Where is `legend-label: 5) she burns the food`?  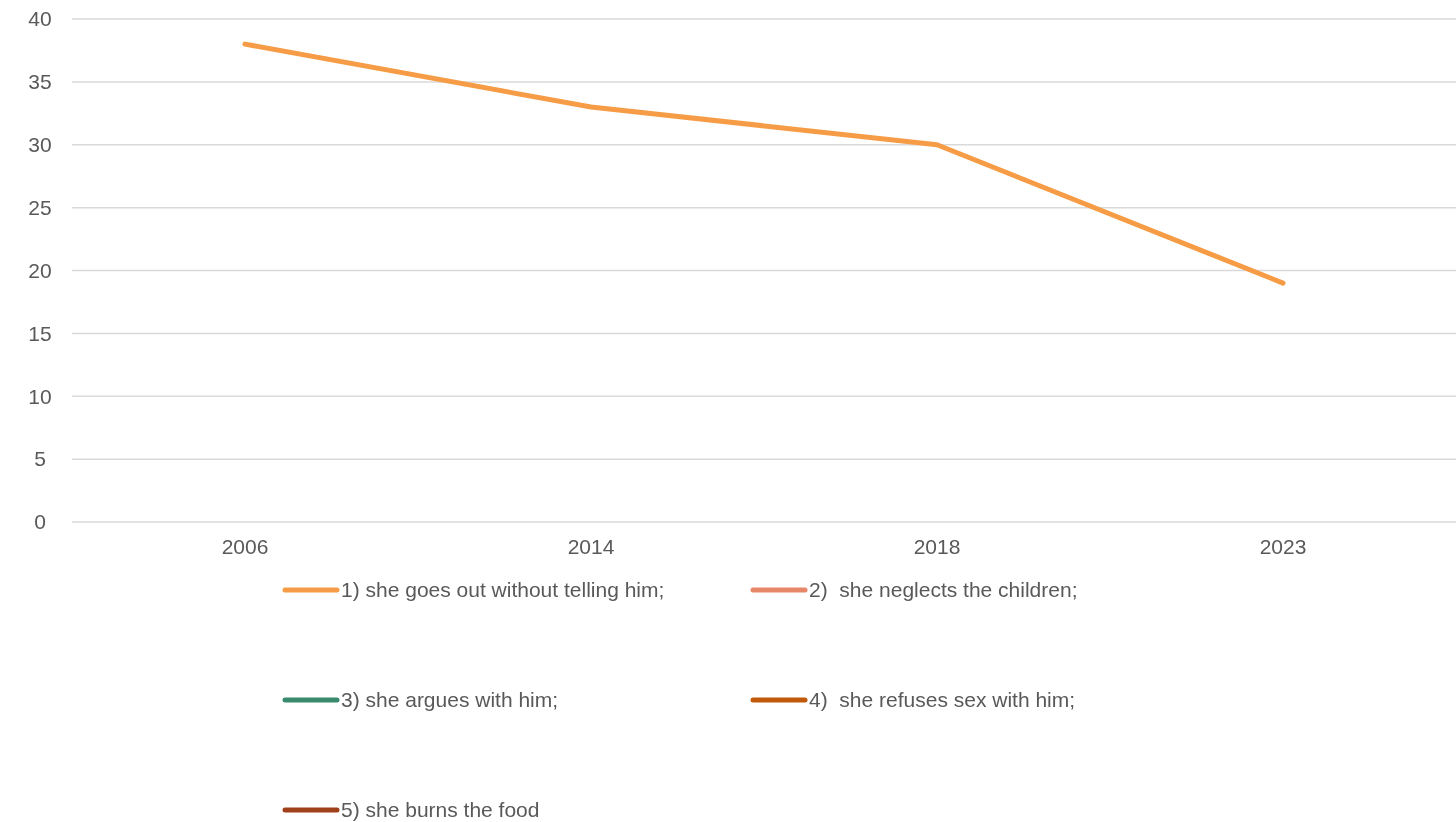
legend-label: 5) she burns the food is located at coordinates (440, 810).